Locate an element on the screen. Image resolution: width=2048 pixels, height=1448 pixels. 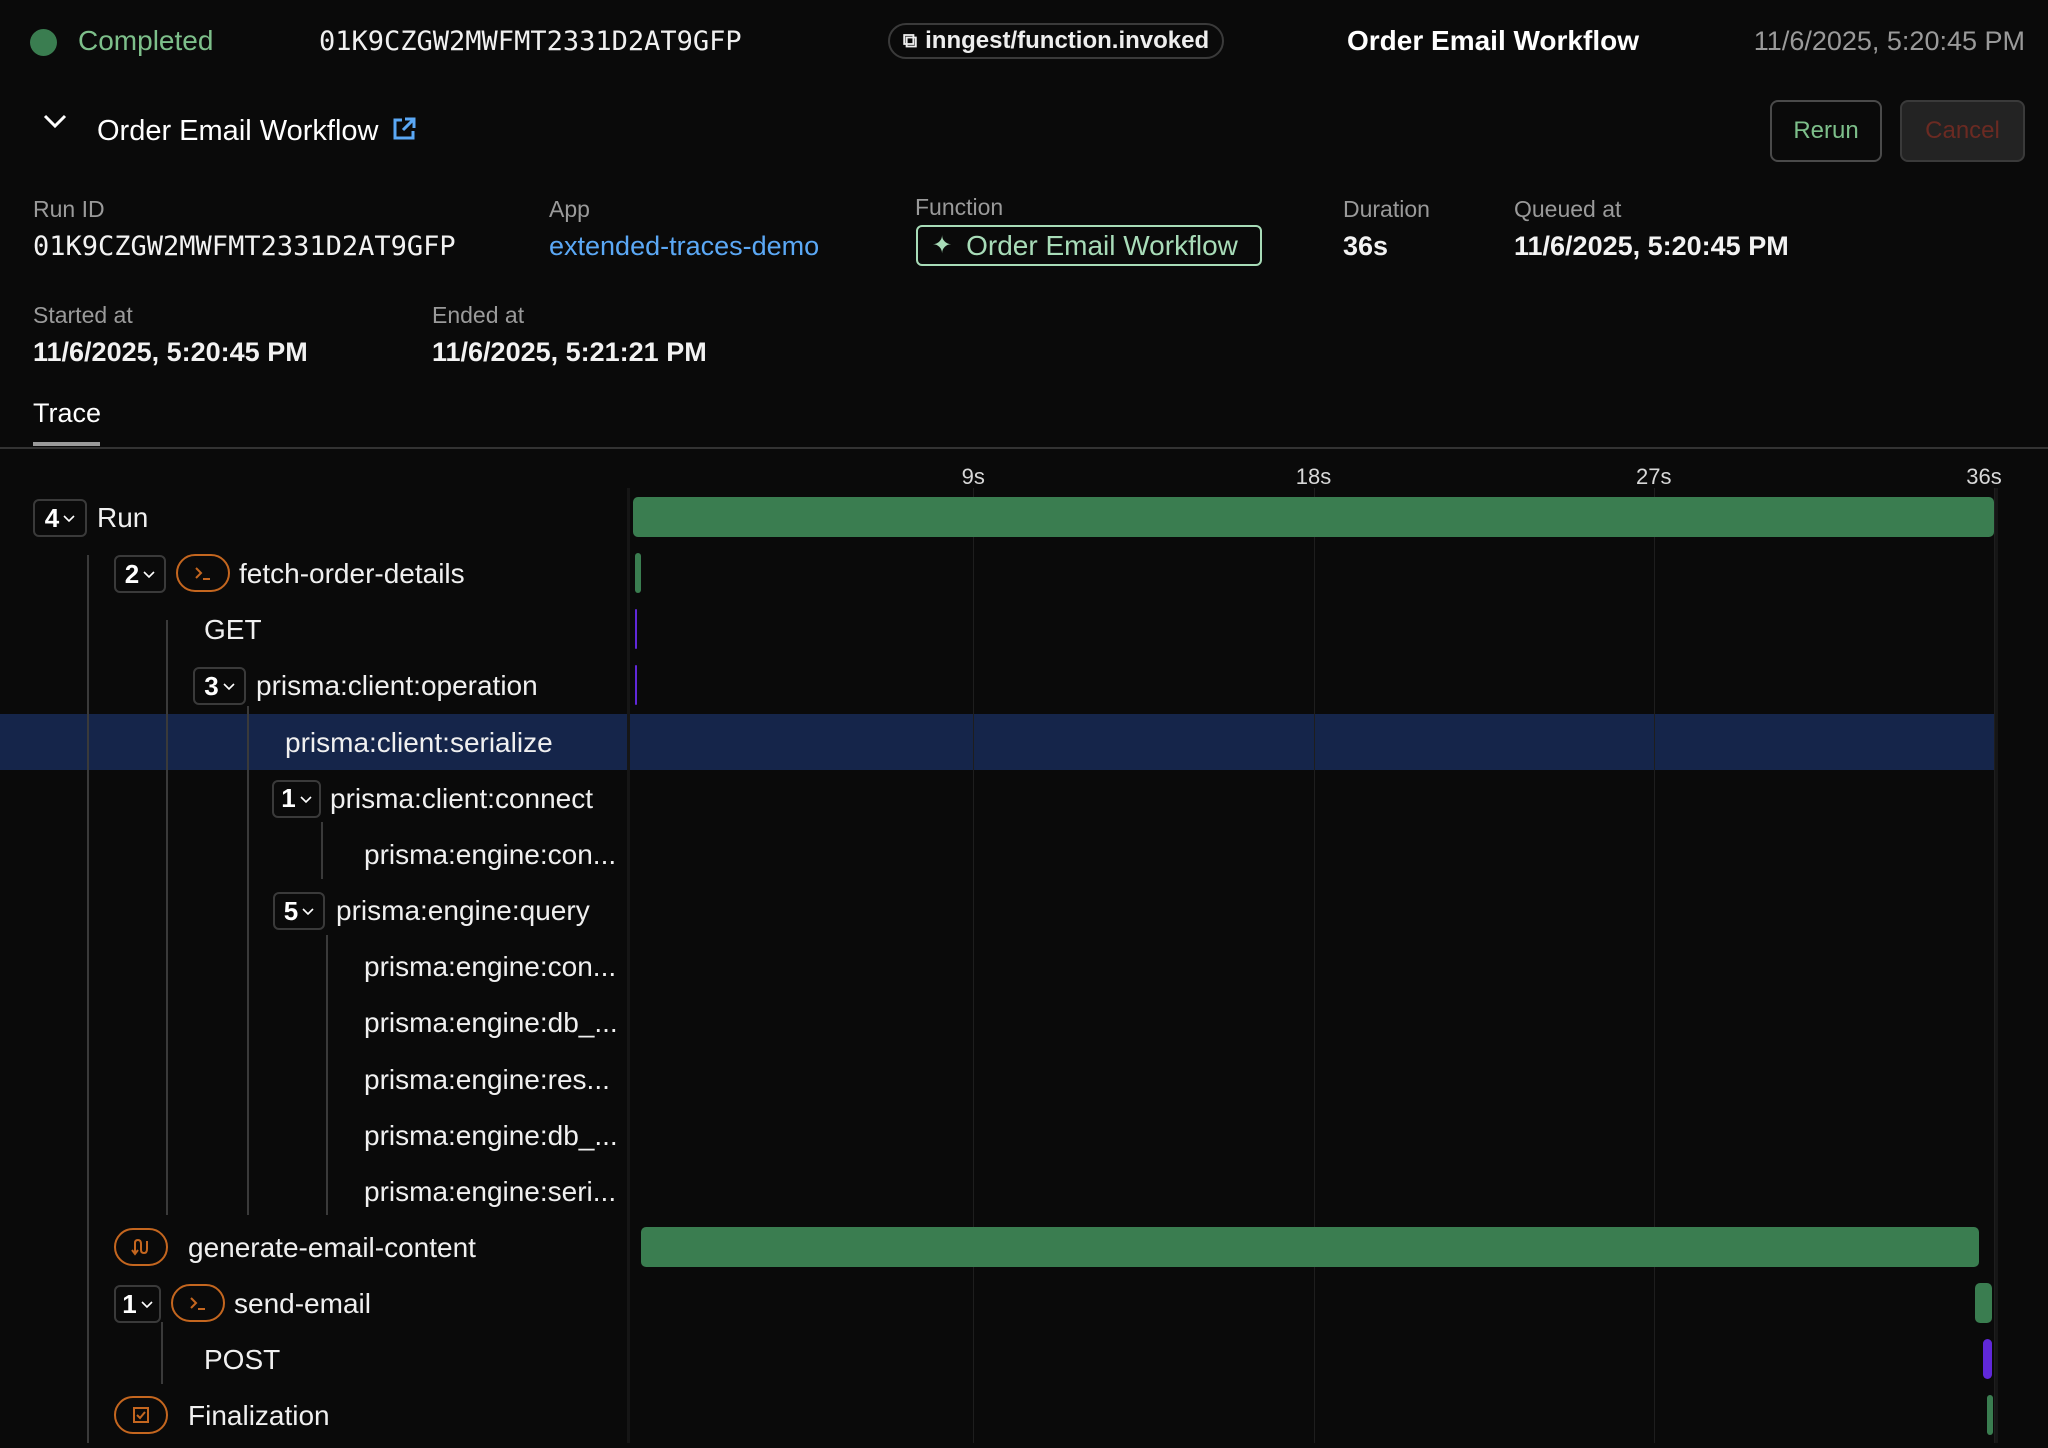
span-name: POST is located at coordinates (242, 1360).